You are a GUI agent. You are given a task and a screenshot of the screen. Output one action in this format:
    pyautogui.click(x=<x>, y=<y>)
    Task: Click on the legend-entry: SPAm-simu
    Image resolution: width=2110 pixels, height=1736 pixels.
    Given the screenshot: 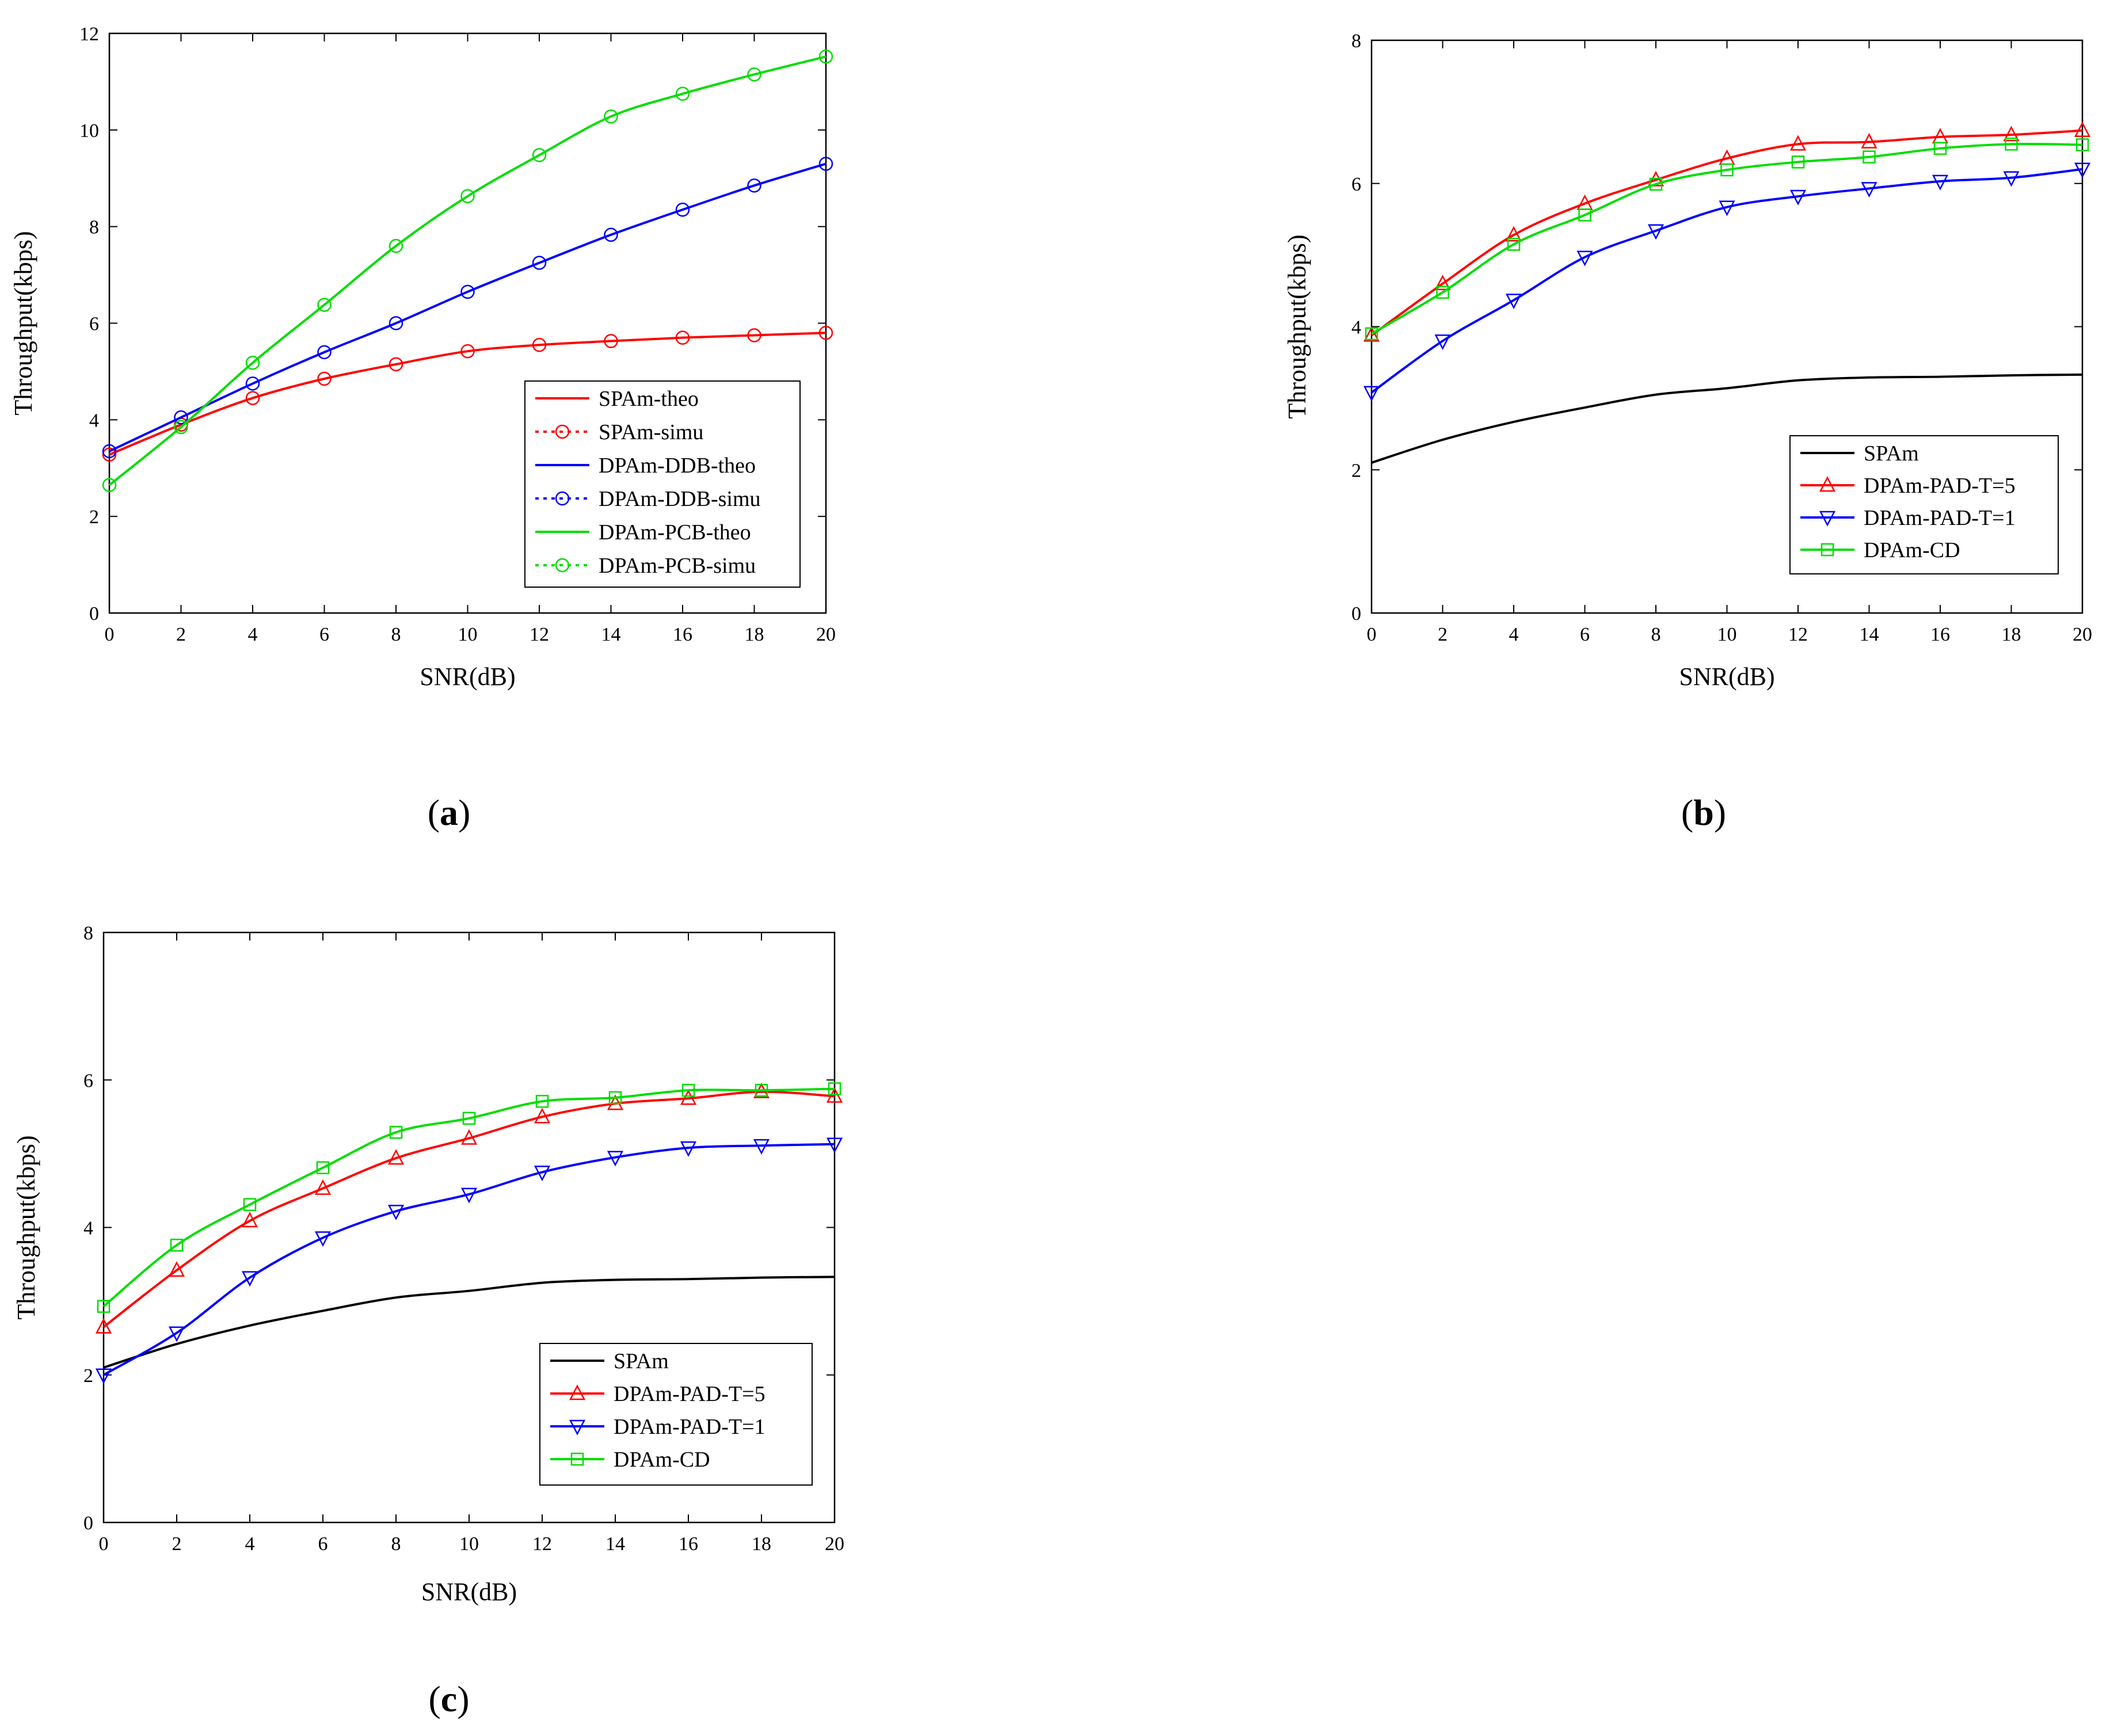 What is the action you would take?
    pyautogui.click(x=651, y=432)
    